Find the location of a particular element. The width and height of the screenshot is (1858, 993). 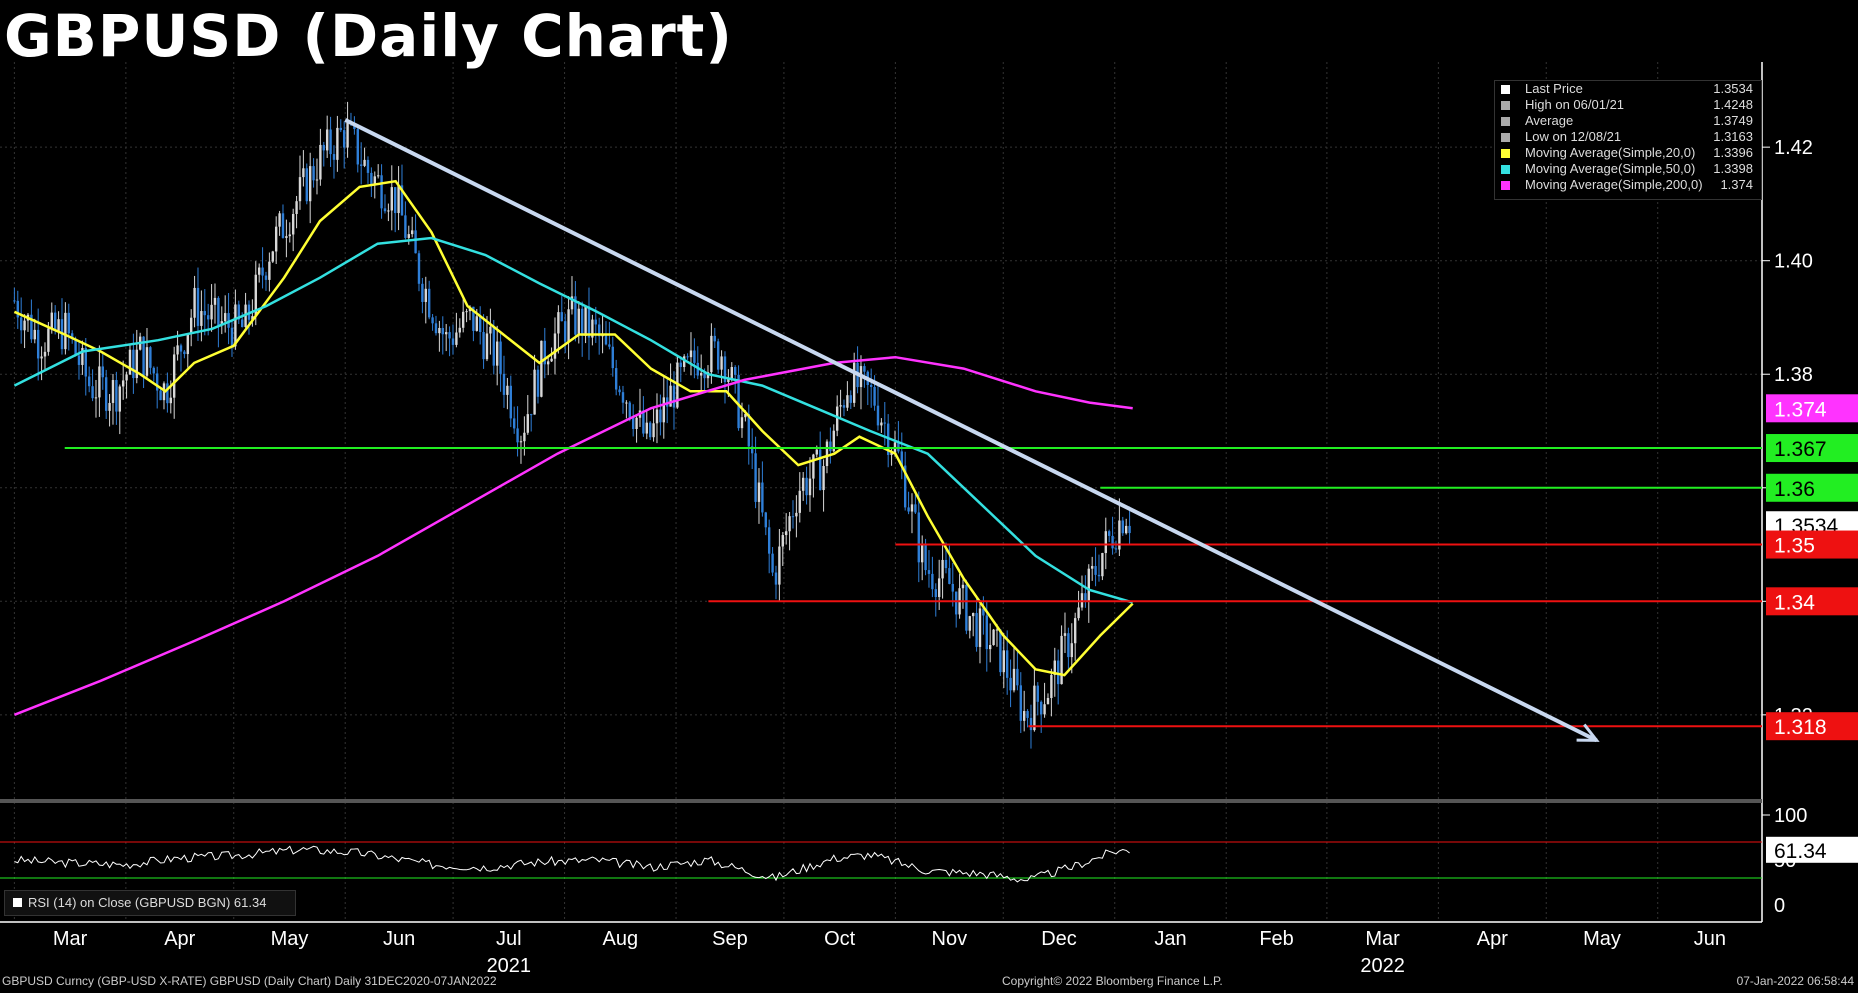

y-tick-label: 1.40 is located at coordinates (1793, 262).